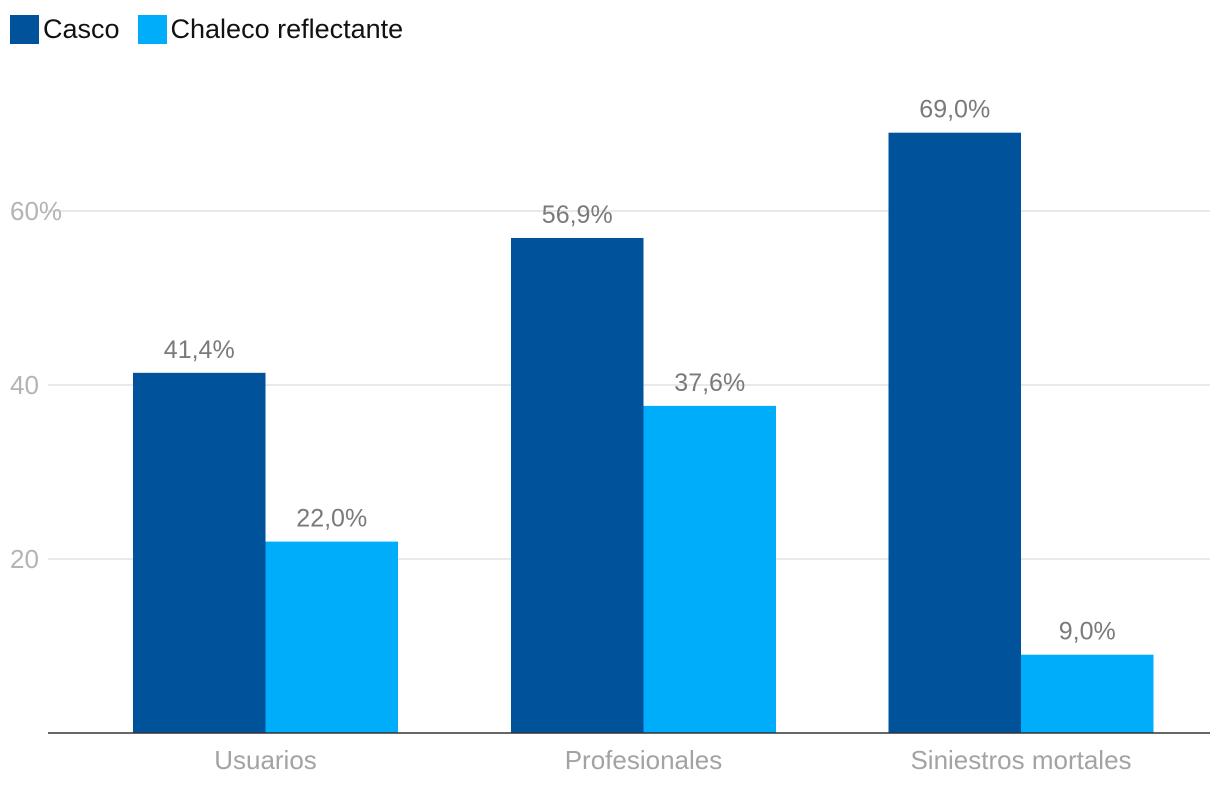 This screenshot has width=1220, height=794. Describe the element at coordinates (24, 559) in the screenshot. I see `y-tick-label-20: 20` at that location.